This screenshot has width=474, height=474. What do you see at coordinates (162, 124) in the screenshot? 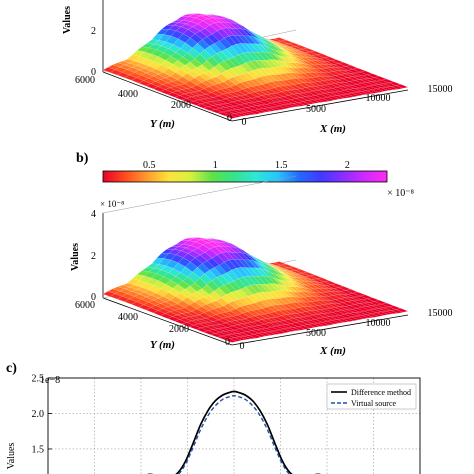
I see `panel-a-y-label: Y (m)` at bounding box center [162, 124].